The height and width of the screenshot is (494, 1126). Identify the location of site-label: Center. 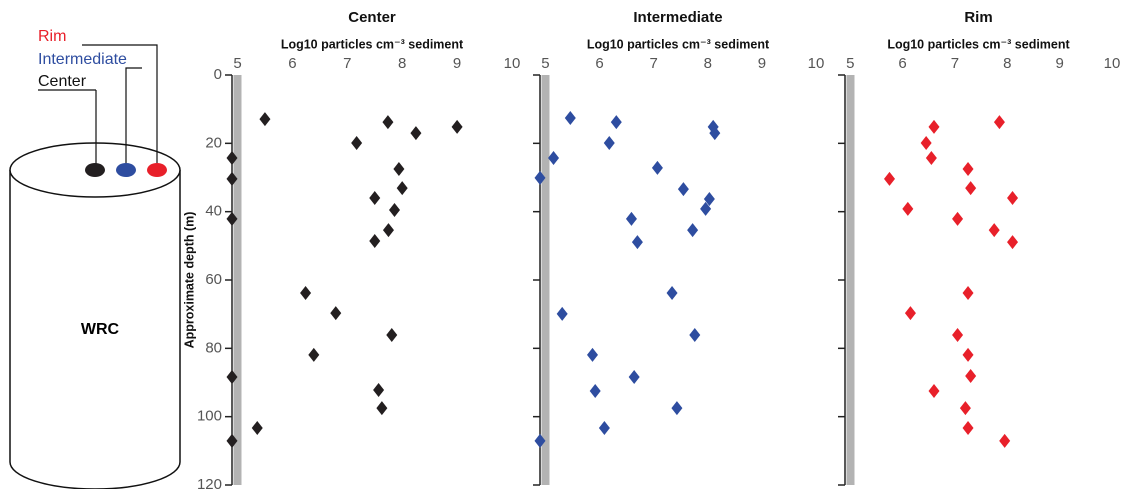
(62, 81).